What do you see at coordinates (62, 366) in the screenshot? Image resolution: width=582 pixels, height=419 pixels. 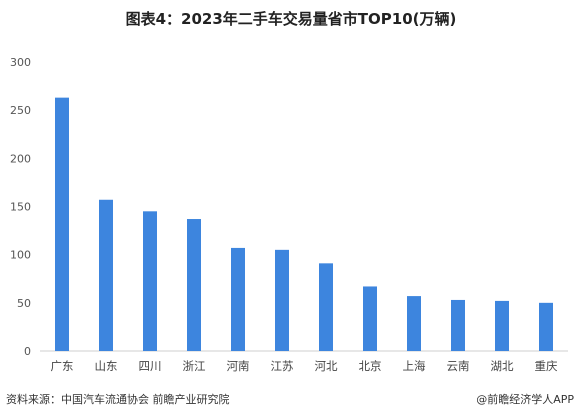 I see `x-tick-label: 广东` at bounding box center [62, 366].